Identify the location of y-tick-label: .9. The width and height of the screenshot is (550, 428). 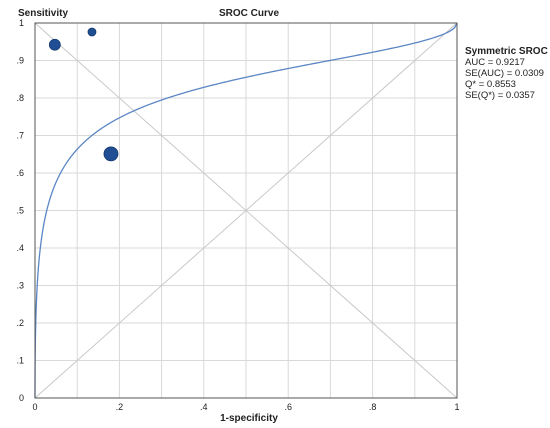
(20, 61).